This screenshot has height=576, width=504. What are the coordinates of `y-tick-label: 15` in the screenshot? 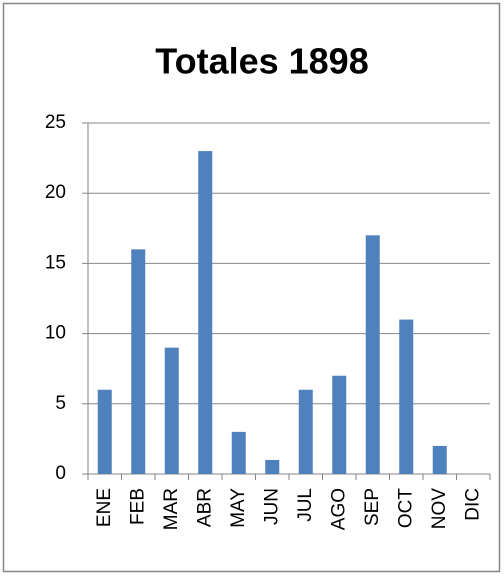 It's located at (55, 262).